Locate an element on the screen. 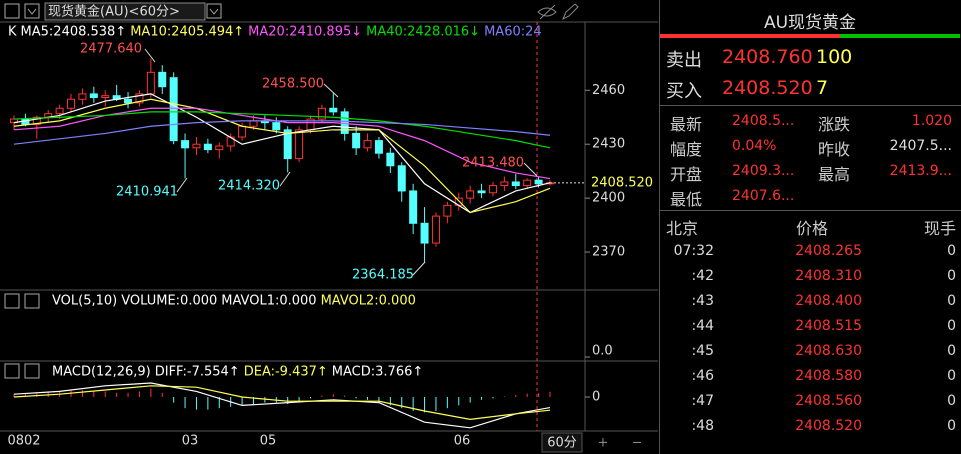 This screenshot has width=961, height=454. tick-time: :45 is located at coordinates (702, 351).